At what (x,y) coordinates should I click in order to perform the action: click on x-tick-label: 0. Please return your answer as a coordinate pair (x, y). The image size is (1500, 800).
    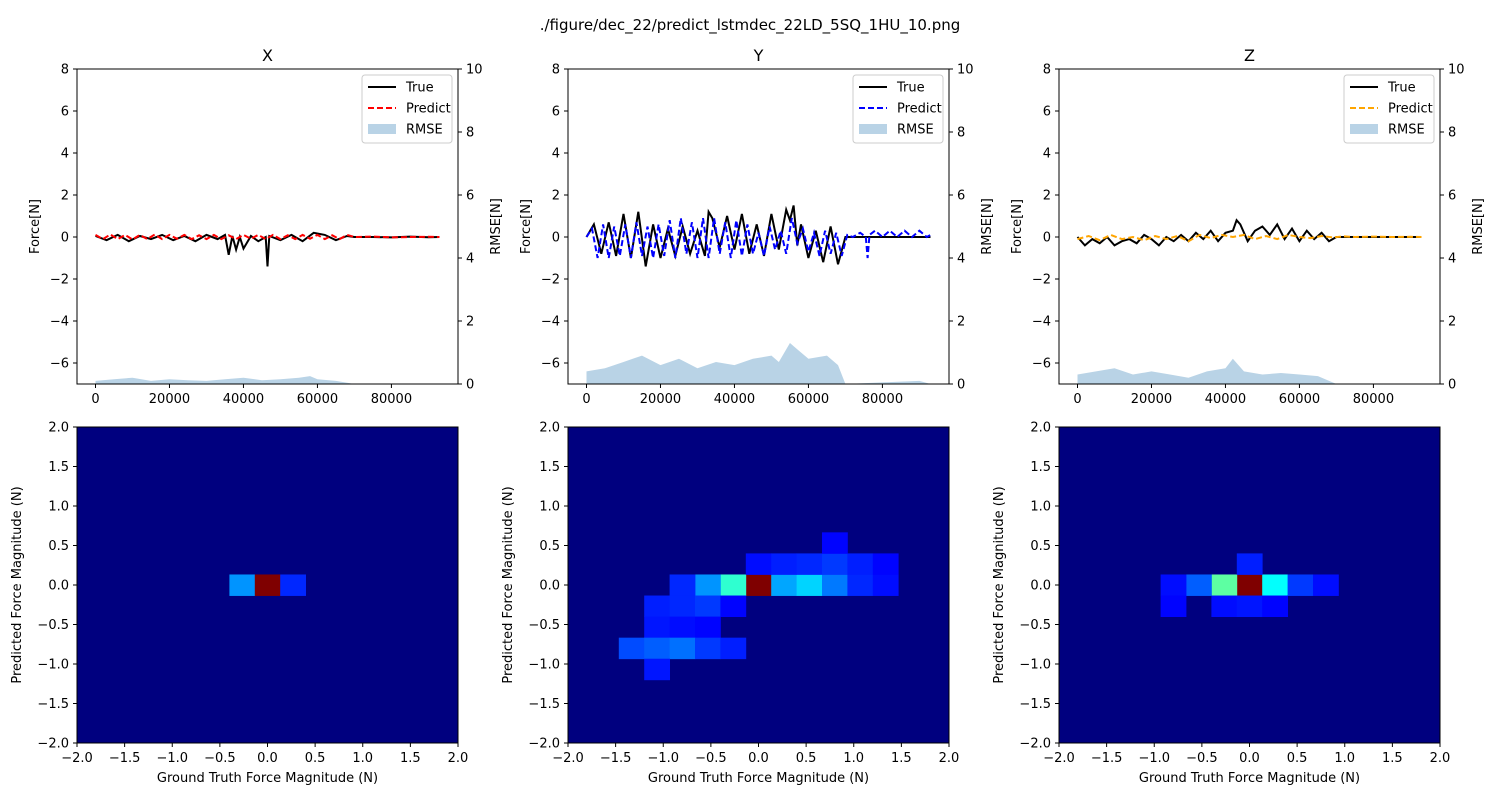
    Looking at the image, I should click on (95, 399).